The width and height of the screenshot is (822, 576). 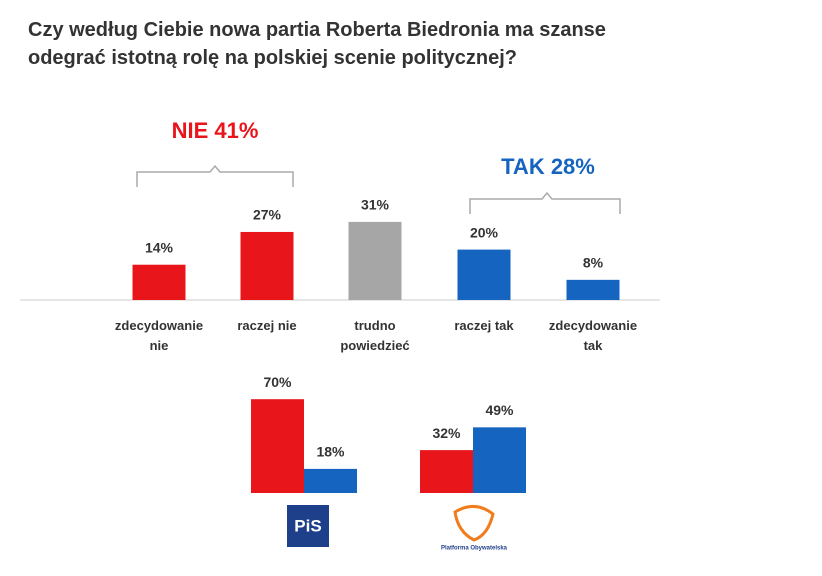 I want to click on x-tick-label: raczej tak, so click(x=484, y=325).